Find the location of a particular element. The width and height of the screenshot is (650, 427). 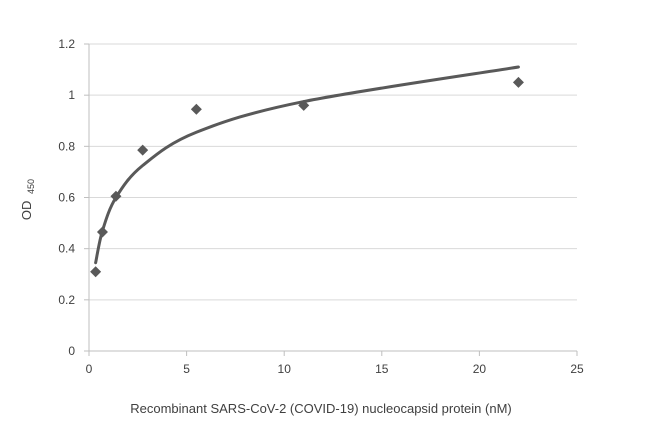

y-tick-label: 0.8 is located at coordinates (66, 146).